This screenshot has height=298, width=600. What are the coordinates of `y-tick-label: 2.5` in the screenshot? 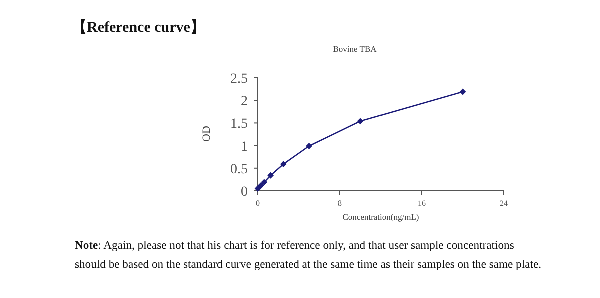 It's located at (239, 79).